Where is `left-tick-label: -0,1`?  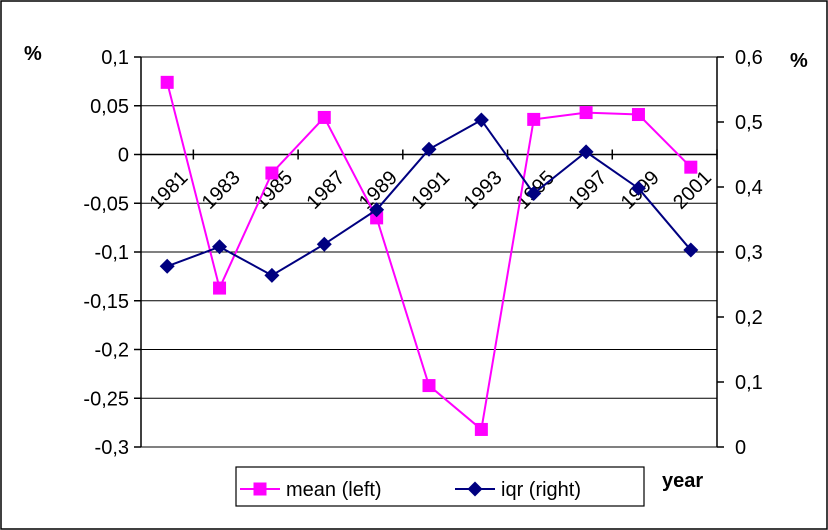 left-tick-label: -0,1 is located at coordinates (112, 253).